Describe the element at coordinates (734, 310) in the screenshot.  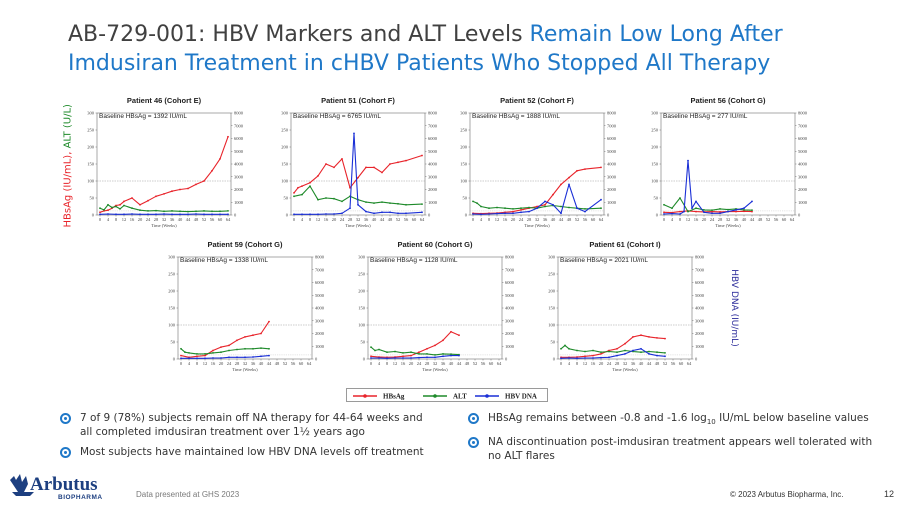
I see `right-axis-label: HBV DNA (IU/mL)` at that location.